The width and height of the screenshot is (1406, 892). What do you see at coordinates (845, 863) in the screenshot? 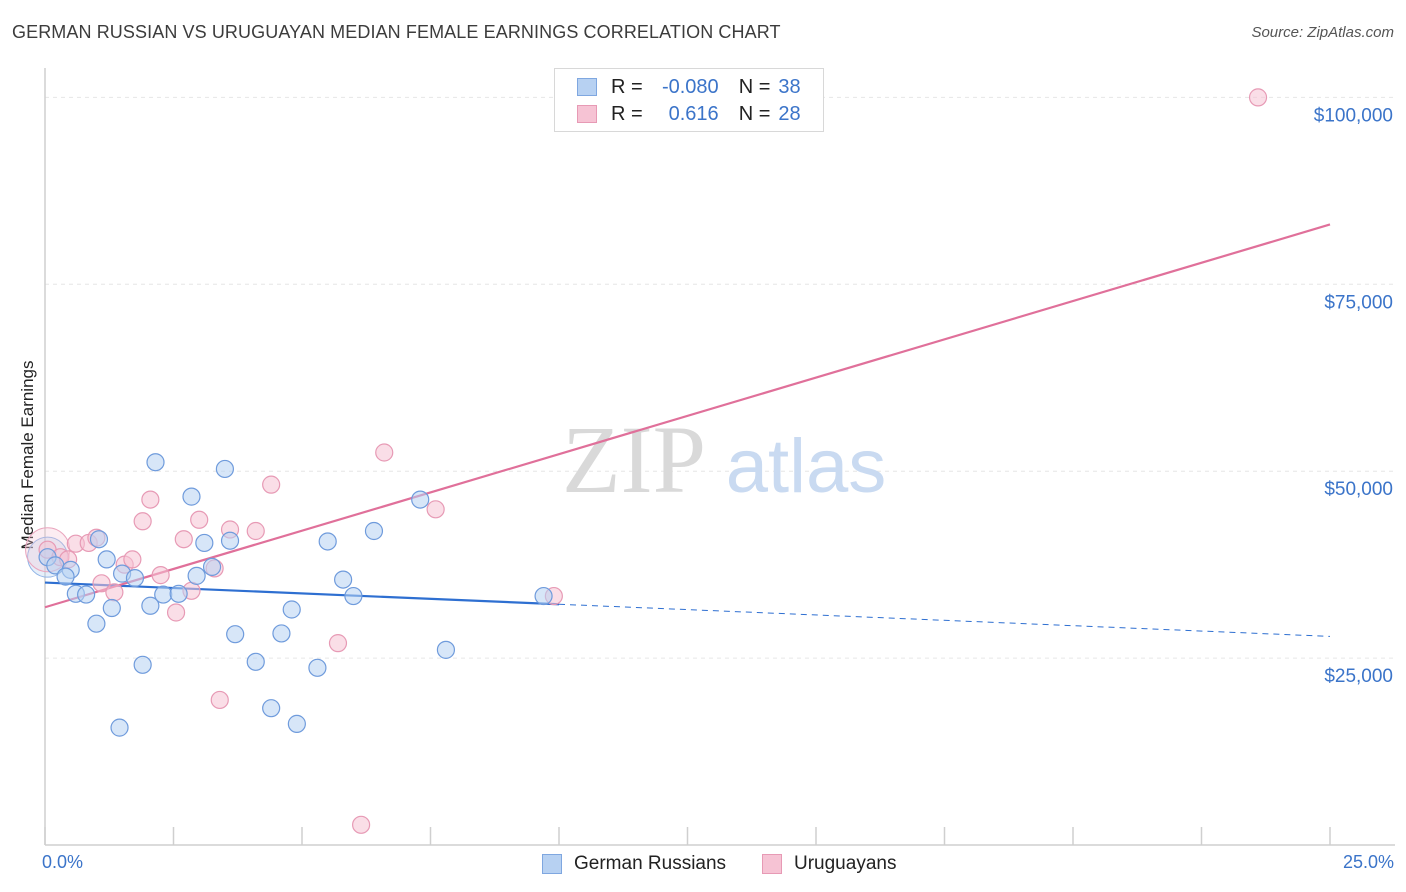
I see `bottom-legend-label: Uruguayans` at bounding box center [845, 863].